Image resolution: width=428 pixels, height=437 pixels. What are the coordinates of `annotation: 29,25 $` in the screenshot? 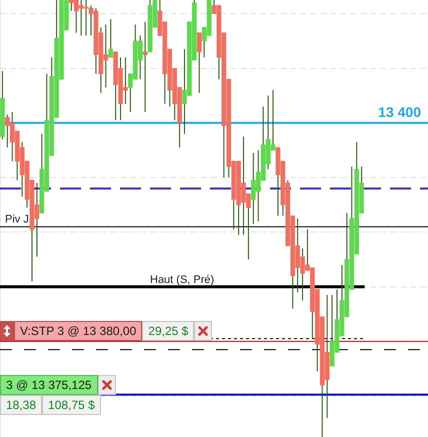 It's located at (168, 331).